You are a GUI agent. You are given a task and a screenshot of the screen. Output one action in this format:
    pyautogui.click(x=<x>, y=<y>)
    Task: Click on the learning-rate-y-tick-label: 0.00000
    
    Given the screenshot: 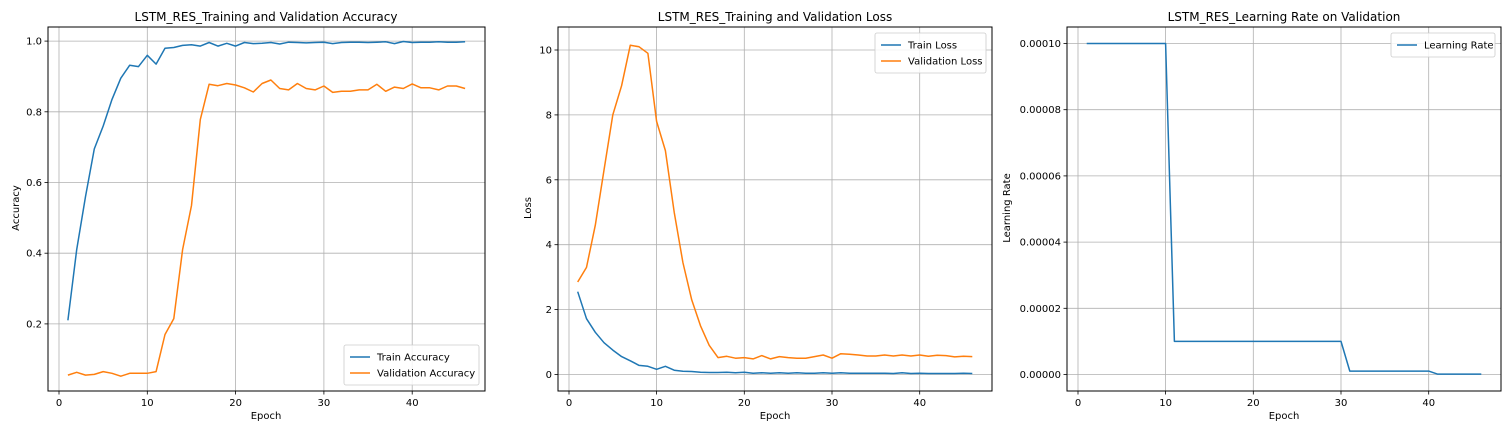 What is the action you would take?
    pyautogui.click(x=1040, y=375)
    